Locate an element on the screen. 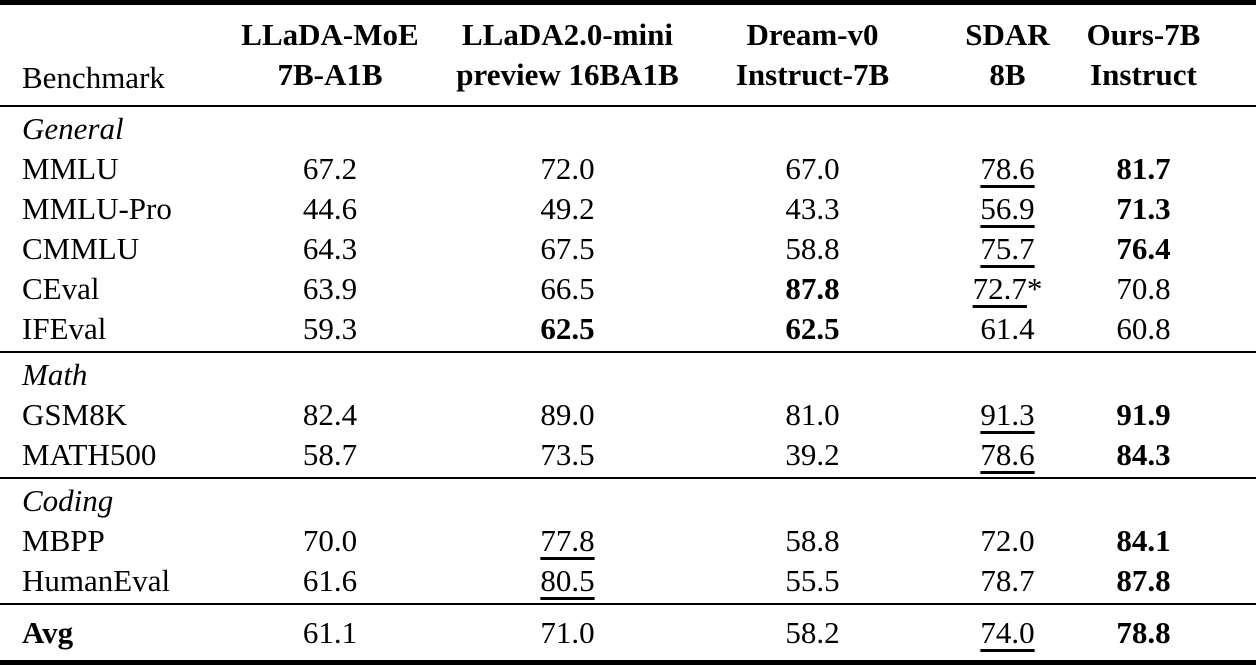  score-cell: 77.8 is located at coordinates (567, 541).